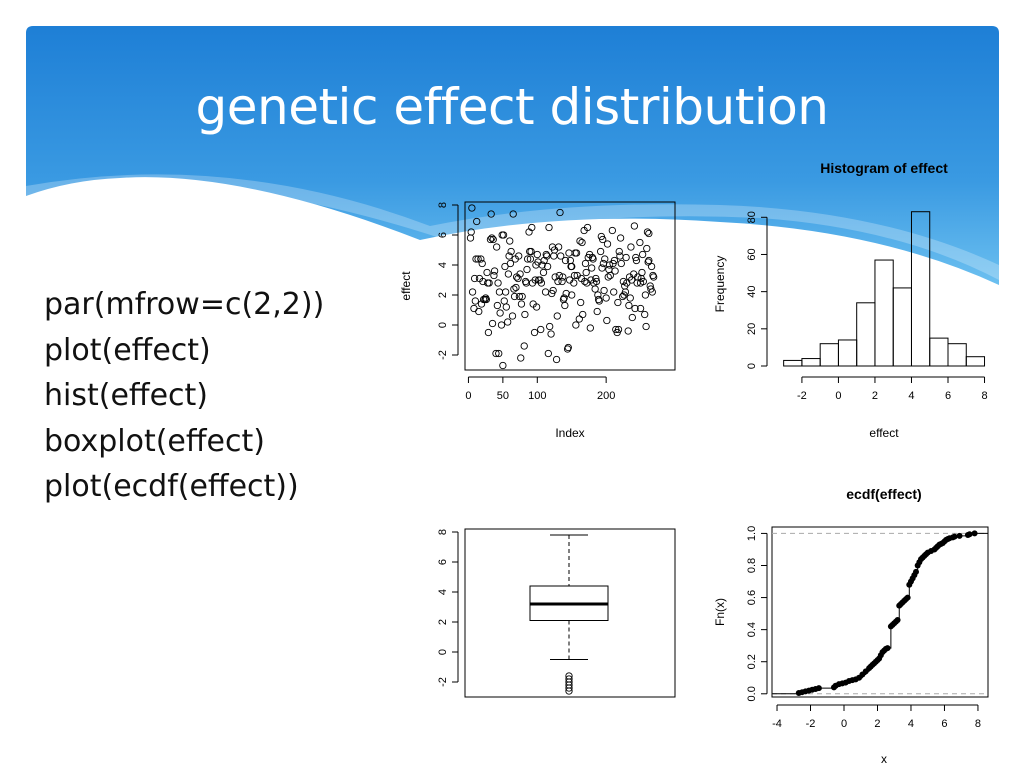 The height and width of the screenshot is (768, 1024). What do you see at coordinates (752, 661) in the screenshot?
I see `y-tick-label: 0.2` at bounding box center [752, 661].